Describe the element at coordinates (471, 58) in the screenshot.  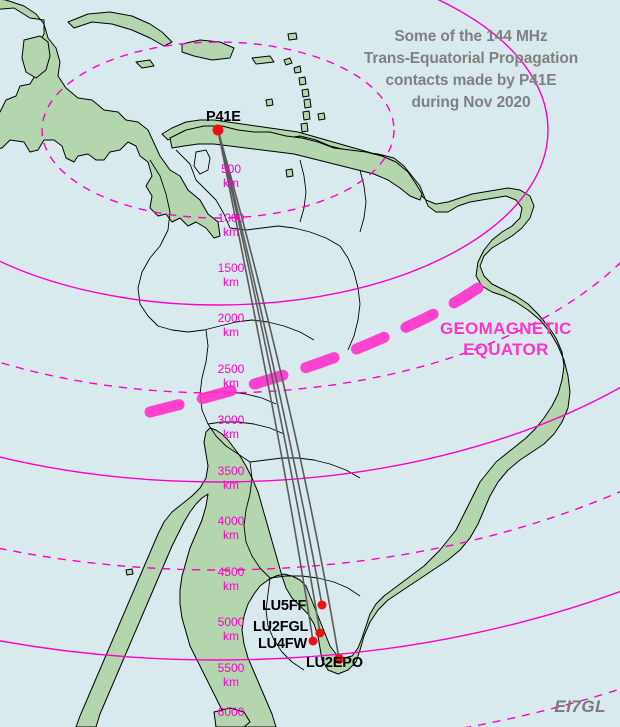
I see `map-title-line-2: Trans-Equatorial Propagation` at that location.